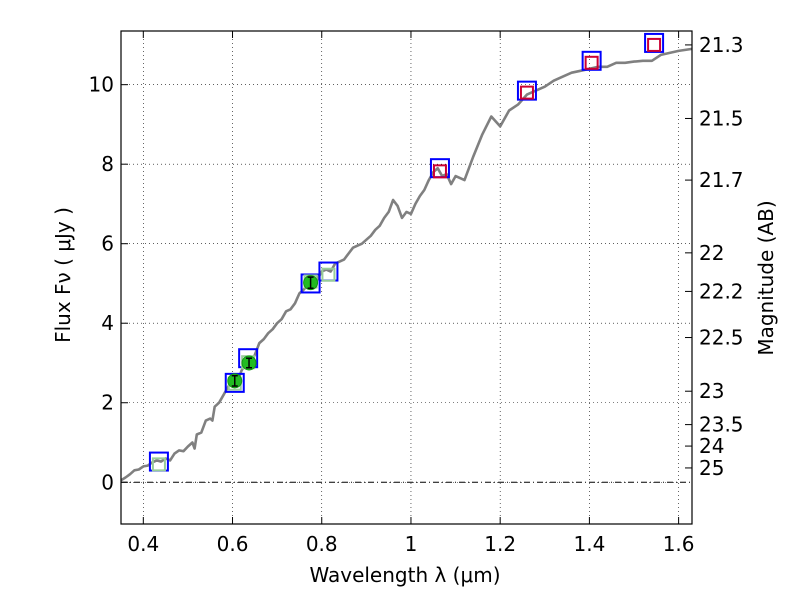  I want to click on x-tick-label: 1.6, so click(679, 544).